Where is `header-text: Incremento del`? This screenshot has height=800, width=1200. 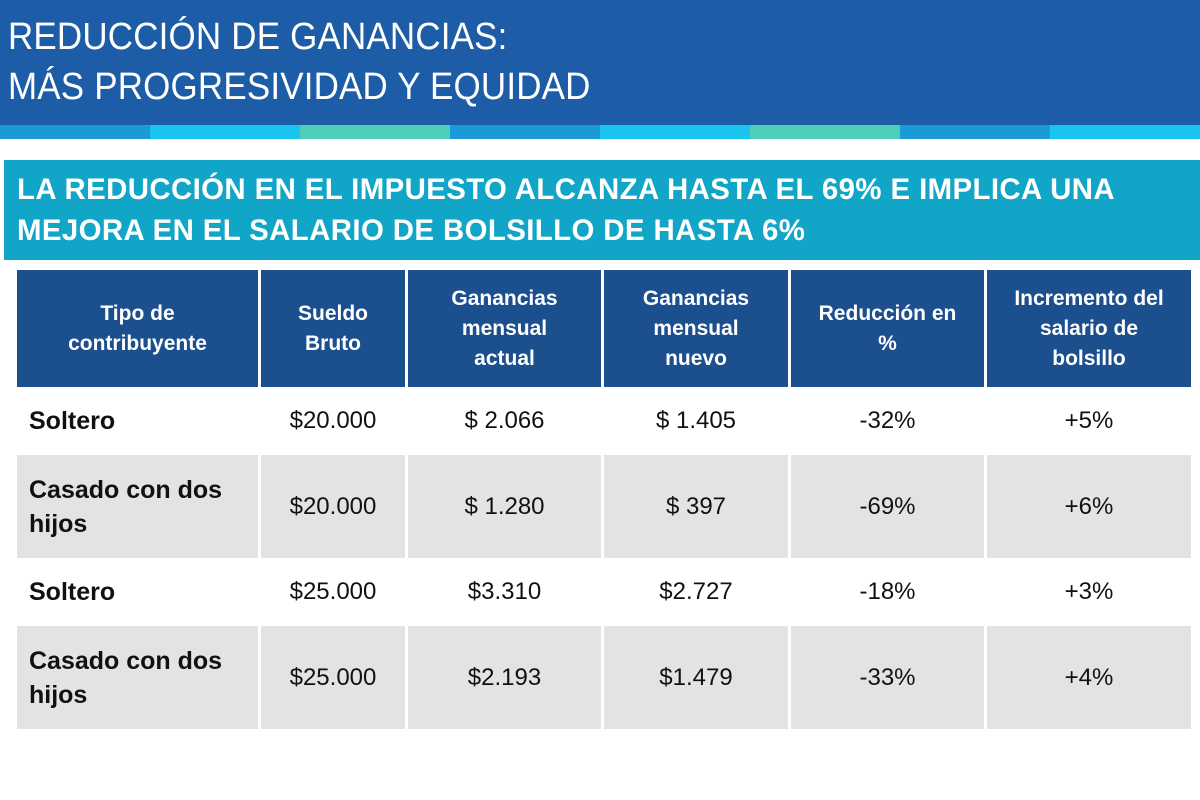
header-text: Incremento del is located at coordinates (1089, 298).